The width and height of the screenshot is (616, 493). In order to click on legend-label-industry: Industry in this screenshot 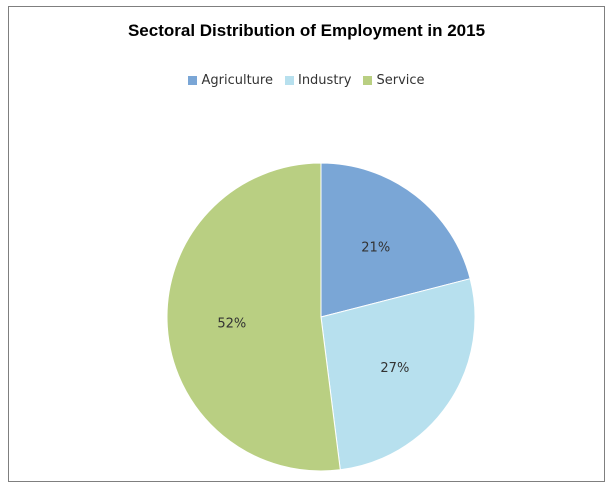, I will do `click(324, 80)`.